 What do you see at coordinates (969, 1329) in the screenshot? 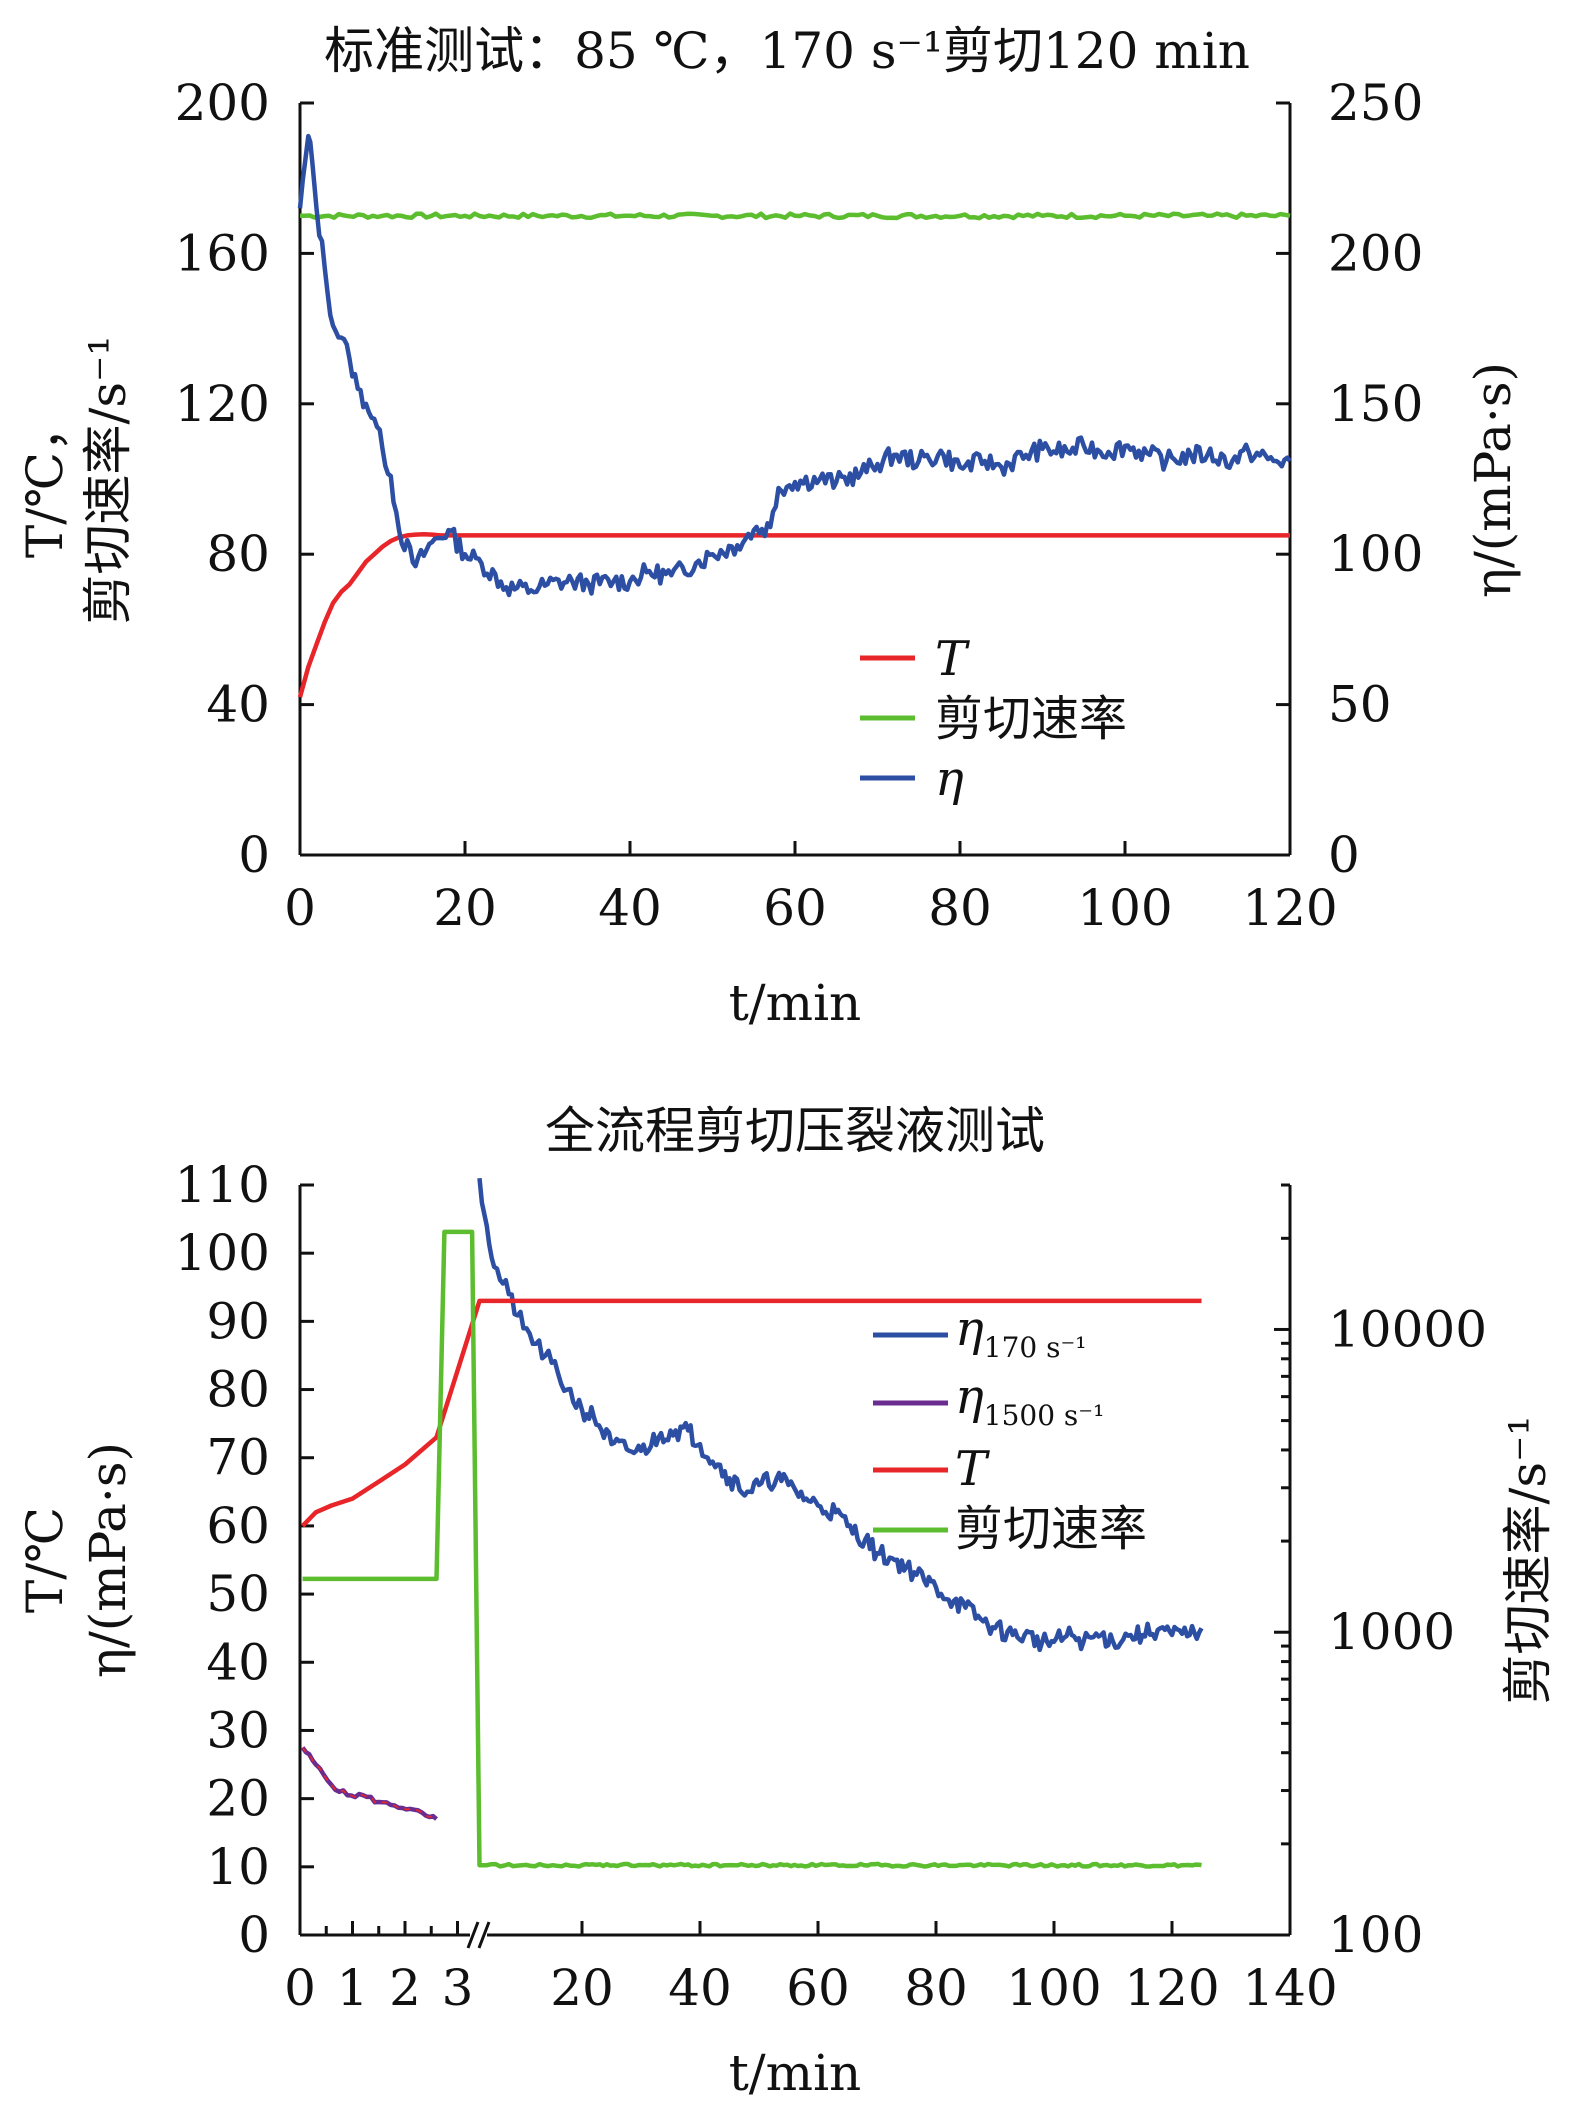
I see `chart2-legend-eta170-main: η` at bounding box center [969, 1329].